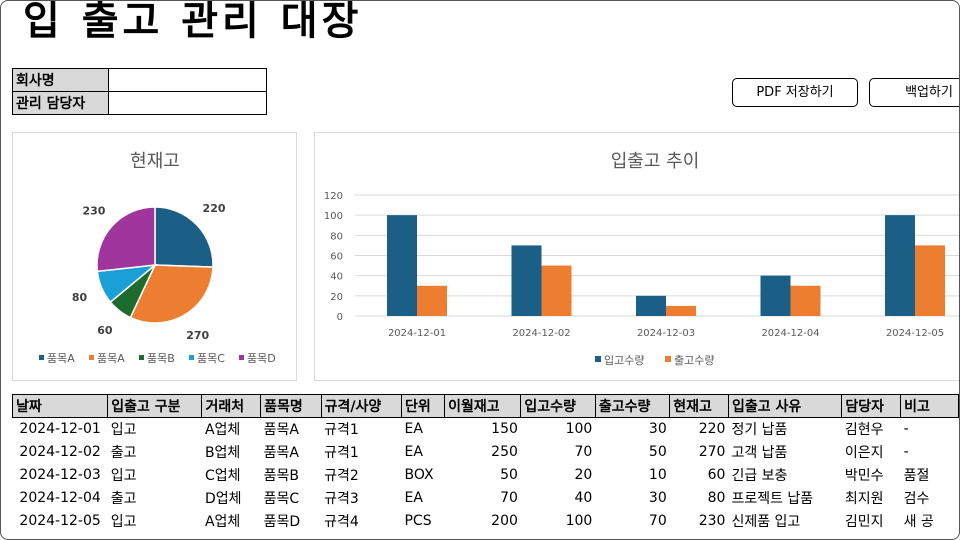 The width and height of the screenshot is (960, 540). I want to click on table-cell: 60, so click(716, 475).